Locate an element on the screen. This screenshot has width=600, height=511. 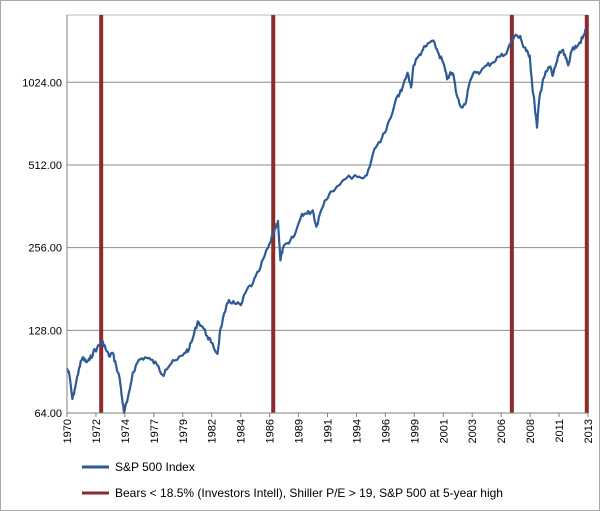
x-tick-label: 2013 is located at coordinates (589, 431).